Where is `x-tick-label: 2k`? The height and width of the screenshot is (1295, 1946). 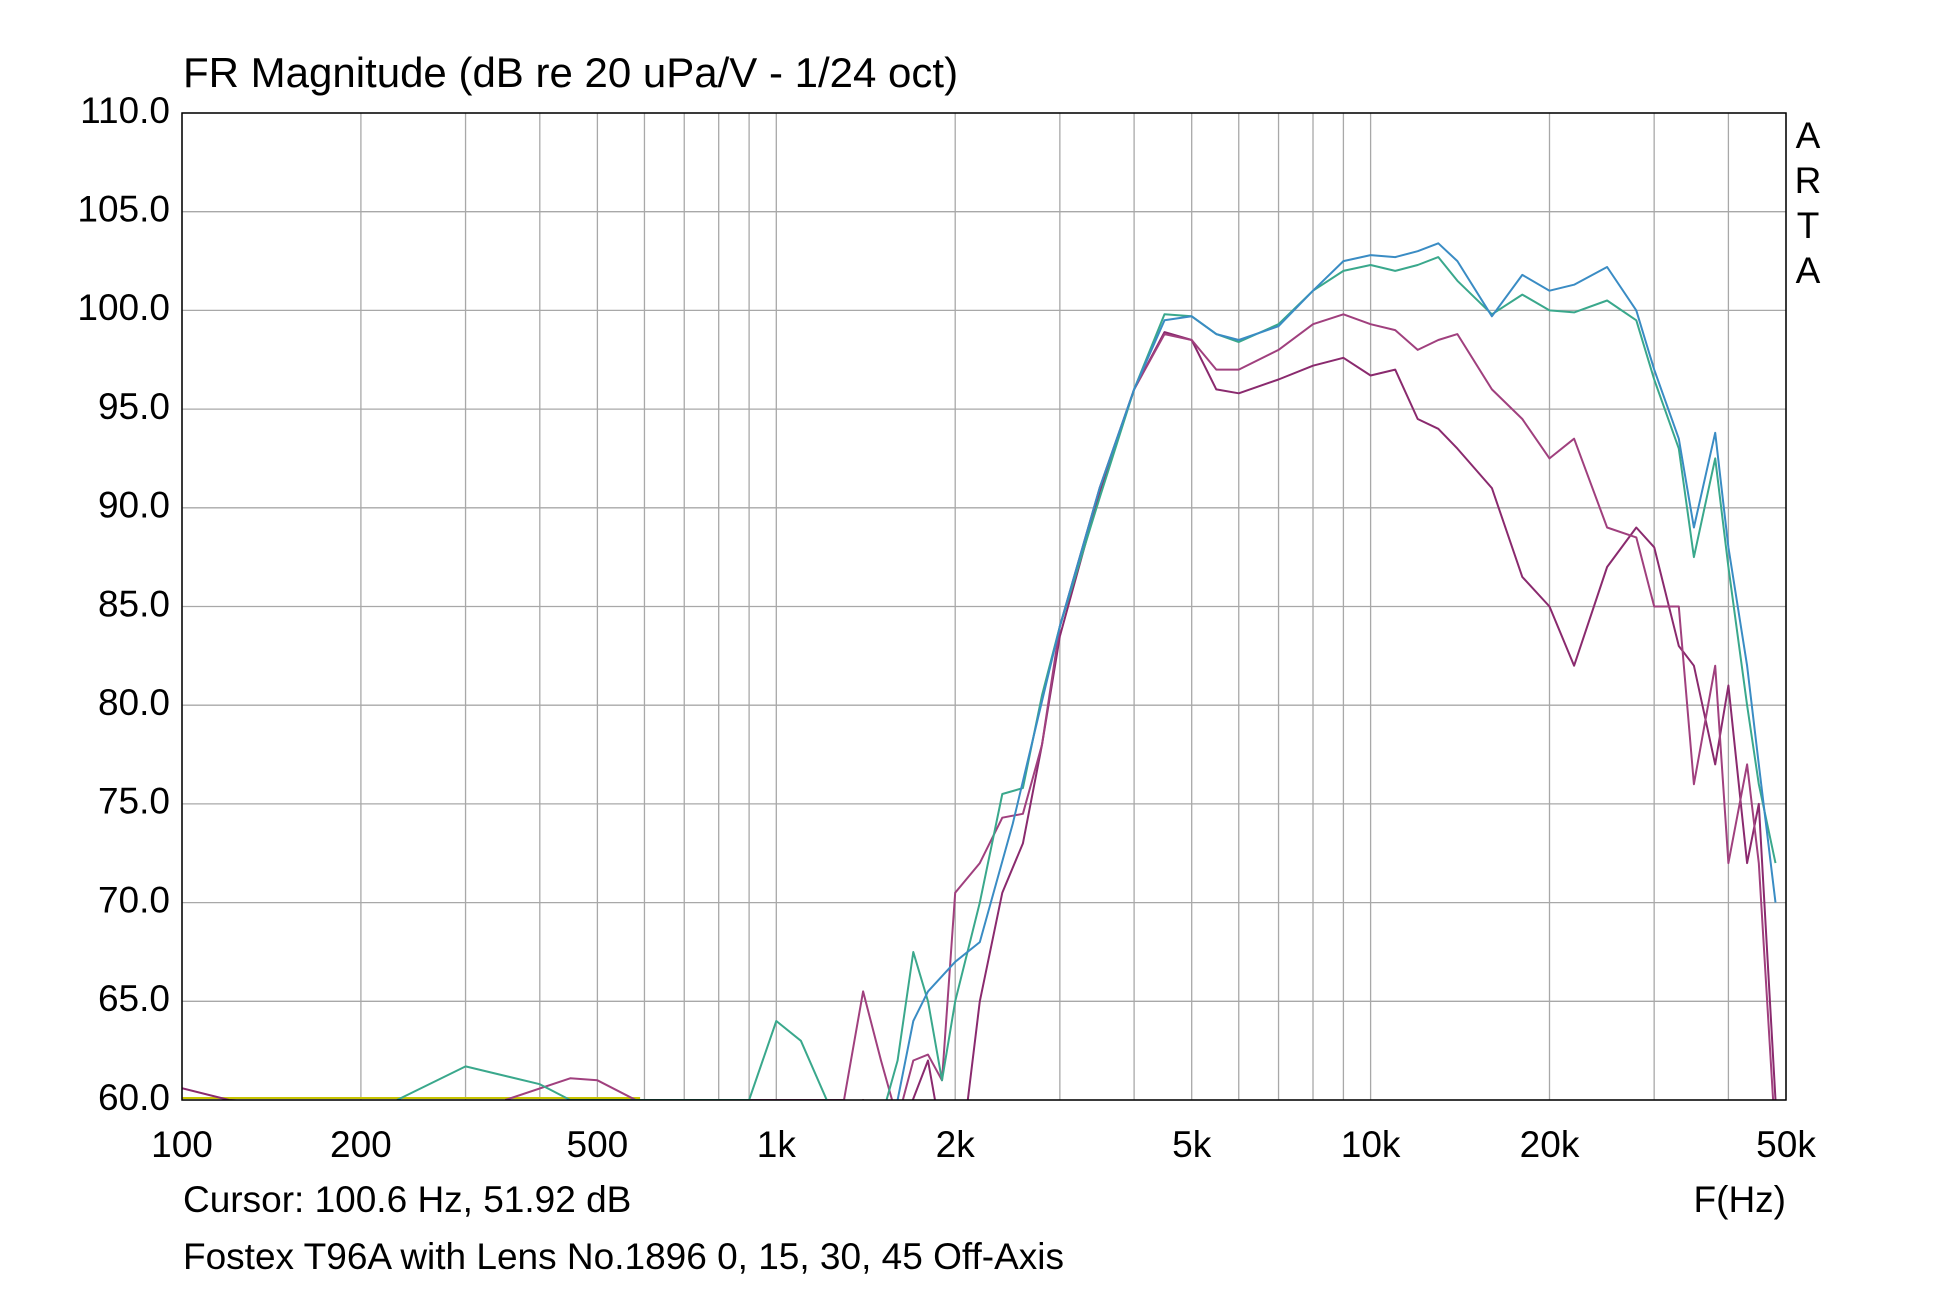 x-tick-label: 2k is located at coordinates (956, 1144).